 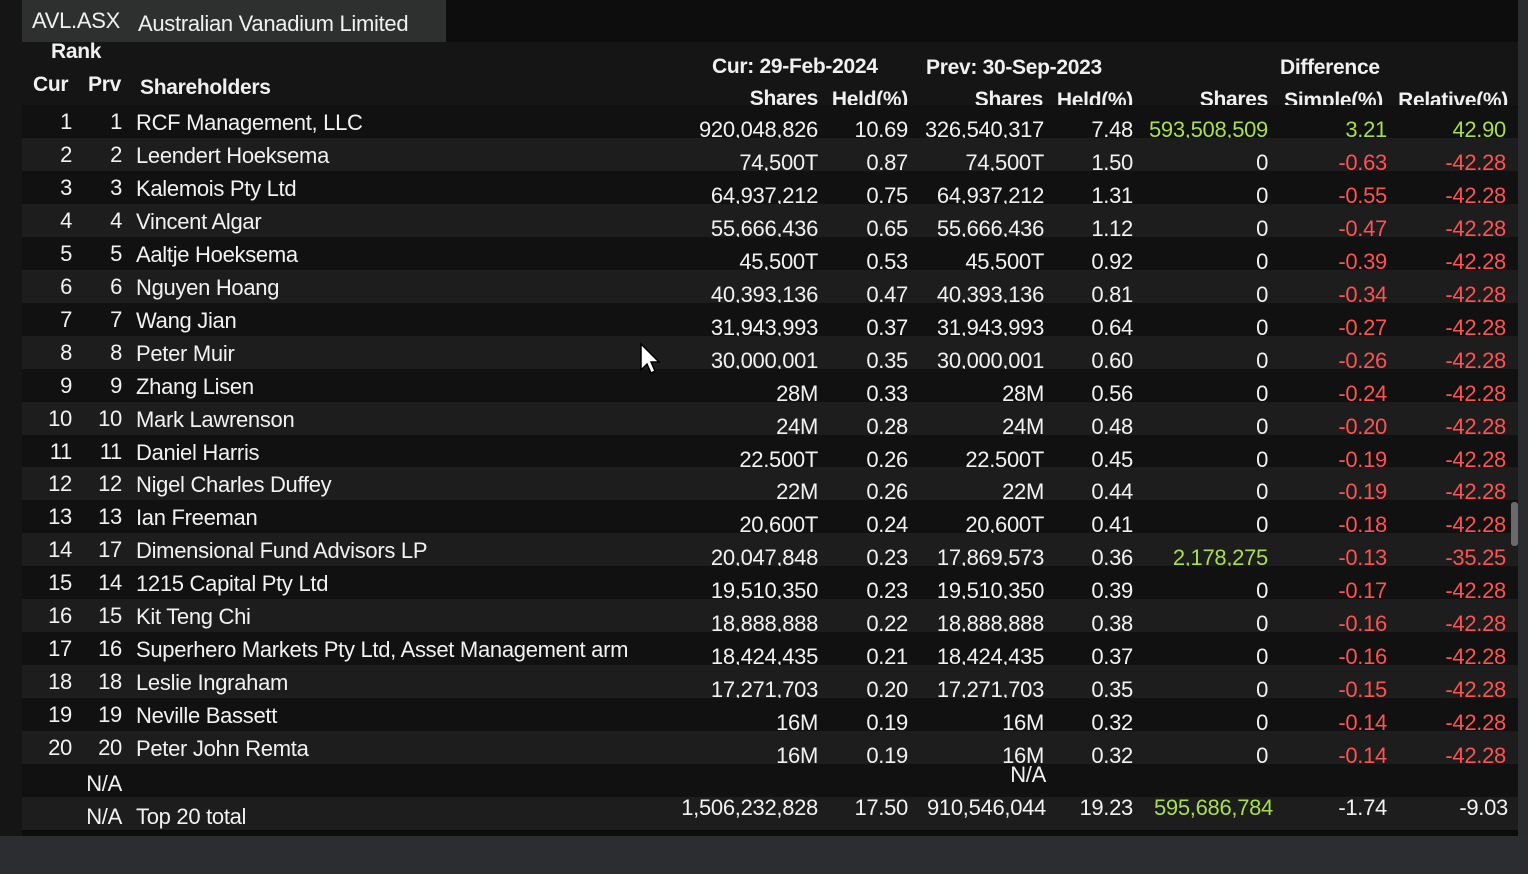 I want to click on current-held: 0.20, so click(x=887, y=690).